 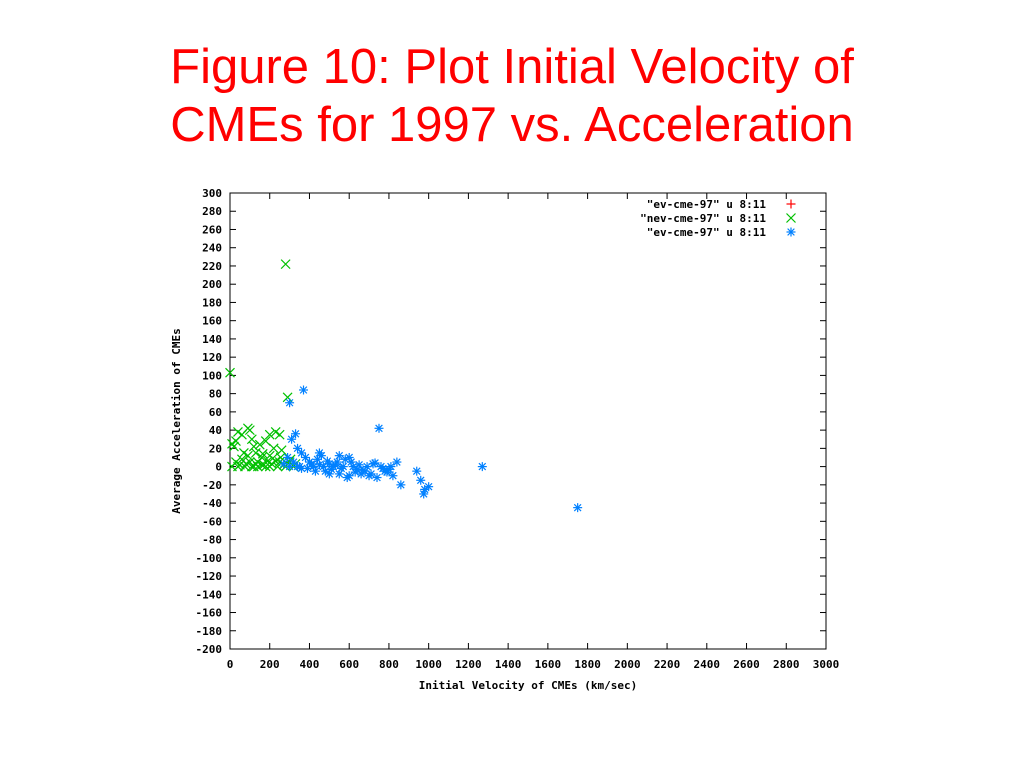 What do you see at coordinates (212, 321) in the screenshot?
I see `y-tick-label: 160` at bounding box center [212, 321].